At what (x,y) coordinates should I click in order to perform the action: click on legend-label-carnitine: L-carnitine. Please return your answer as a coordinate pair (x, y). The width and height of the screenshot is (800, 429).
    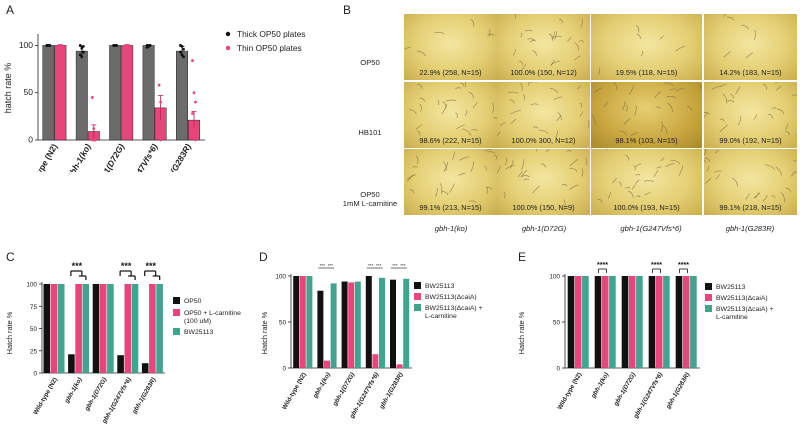
    Looking at the image, I should click on (732, 317).